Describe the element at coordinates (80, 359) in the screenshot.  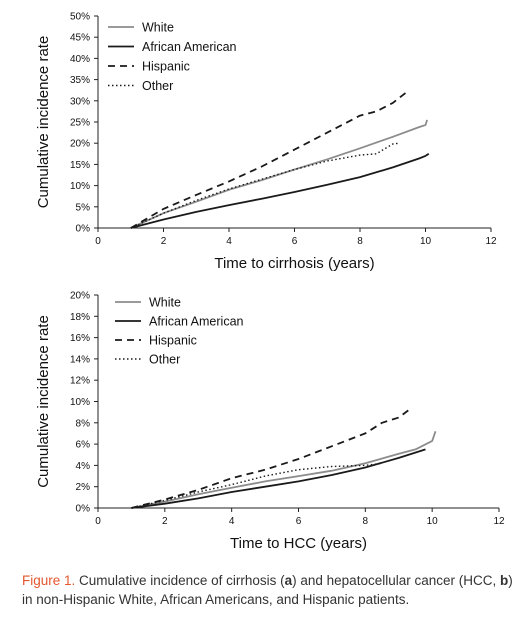
I see `y-tick-label: 14%` at that location.